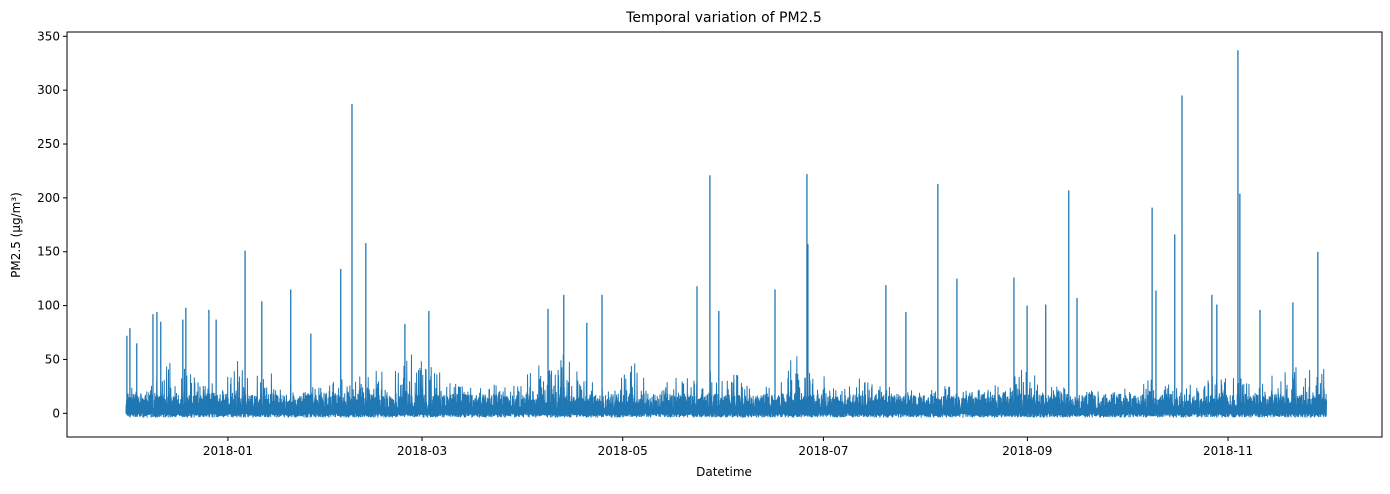 This screenshot has width=1390, height=494. I want to click on x-tick-label: 2018-09, so click(1027, 451).